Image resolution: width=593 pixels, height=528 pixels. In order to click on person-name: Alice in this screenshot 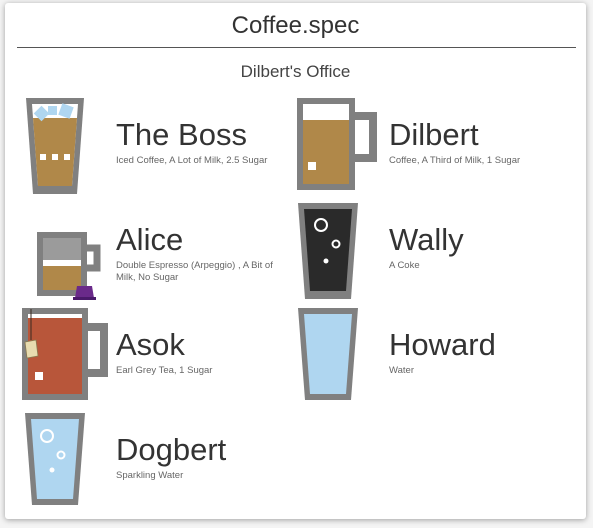, I will do `click(150, 239)`.